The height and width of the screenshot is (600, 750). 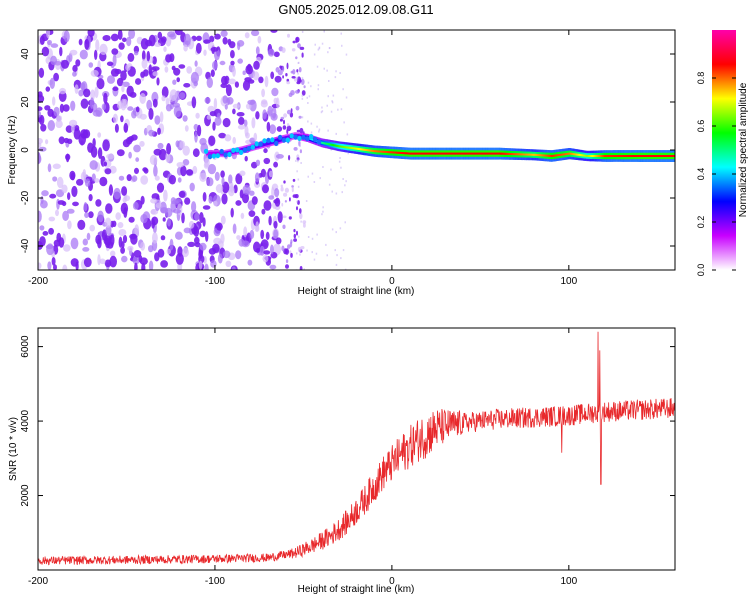 What do you see at coordinates (25, 197) in the screenshot?
I see `y-tick-label: -20` at bounding box center [25, 197].